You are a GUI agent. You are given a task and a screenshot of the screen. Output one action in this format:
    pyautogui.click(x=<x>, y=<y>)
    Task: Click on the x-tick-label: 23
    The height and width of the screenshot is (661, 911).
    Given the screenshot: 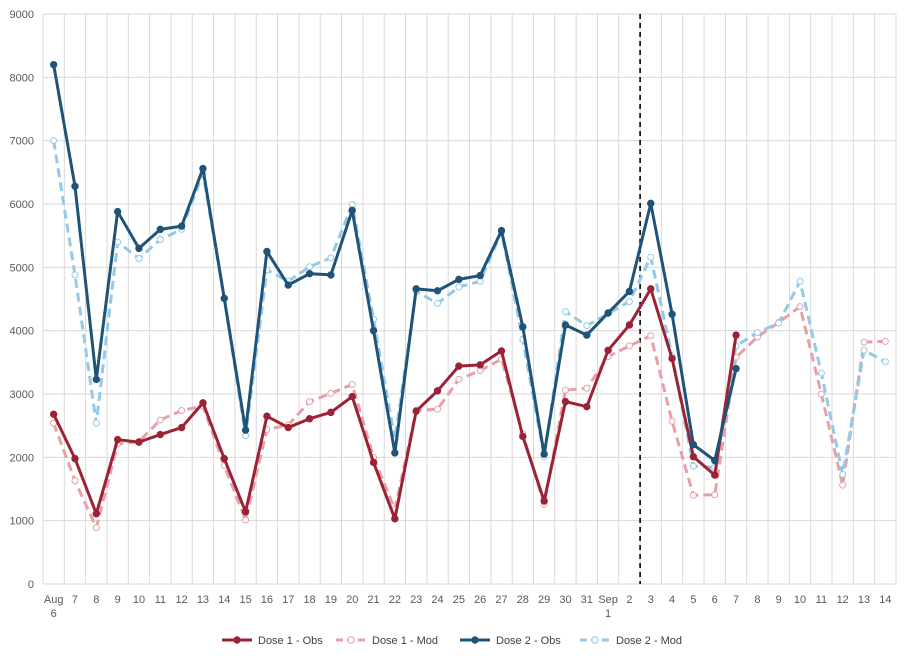 What is the action you would take?
    pyautogui.click(x=416, y=600)
    